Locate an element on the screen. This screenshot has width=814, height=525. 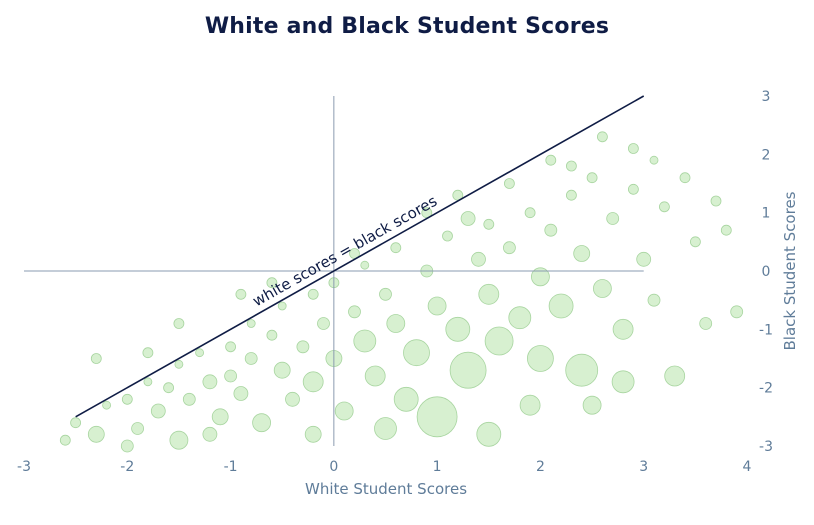
y-tick-label: 2 is located at coordinates (766, 155).